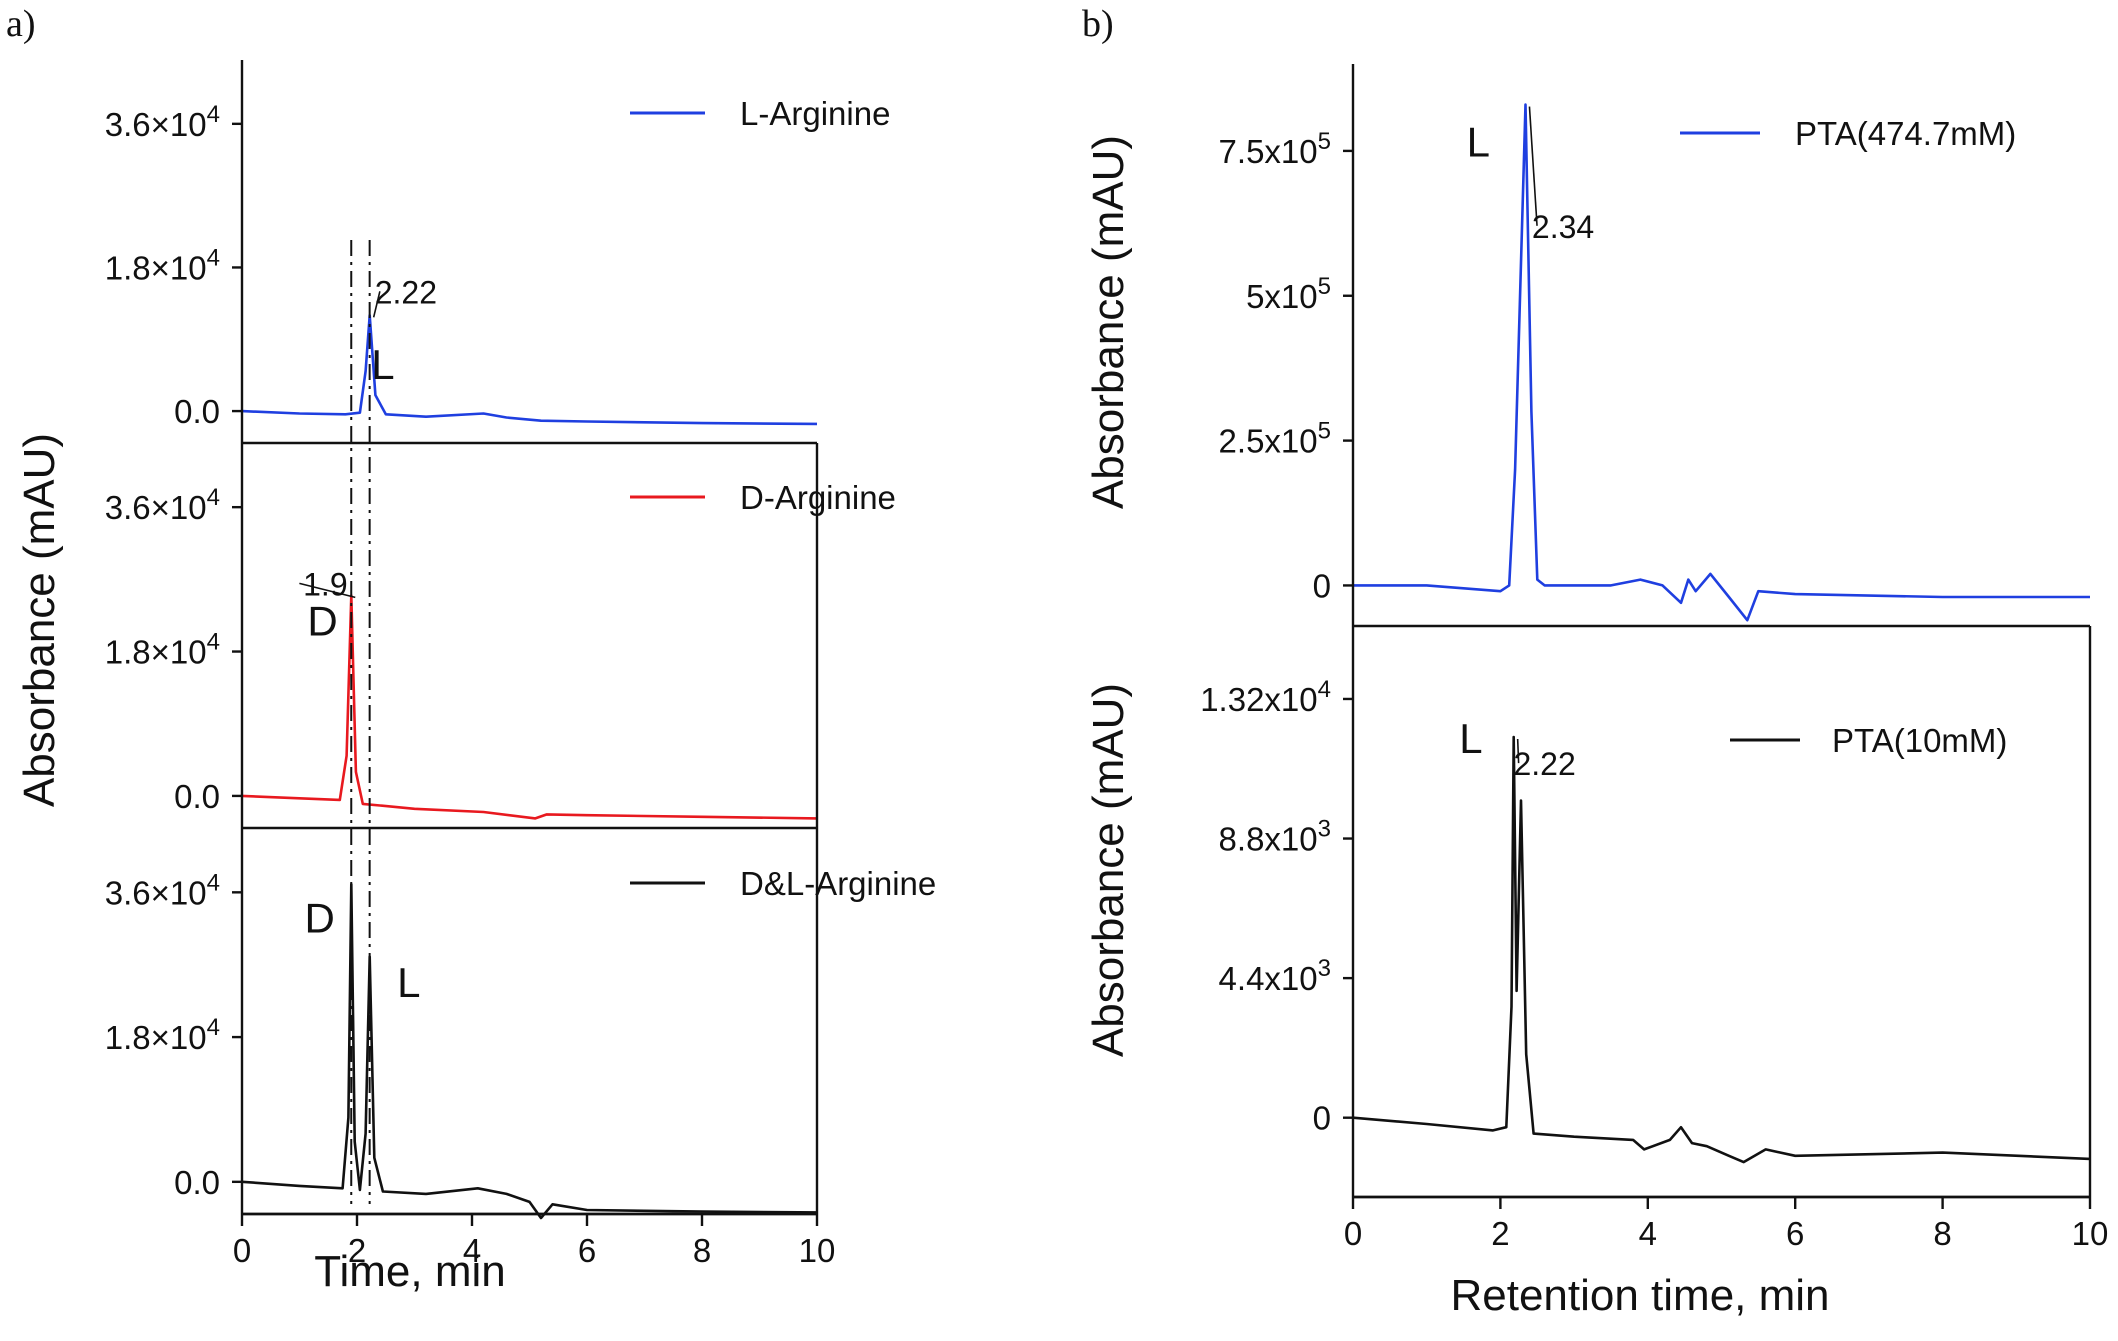  What do you see at coordinates (1275, 149) in the screenshot?
I see `y-tick-label: 7.5x10⁵` at bounding box center [1275, 149].